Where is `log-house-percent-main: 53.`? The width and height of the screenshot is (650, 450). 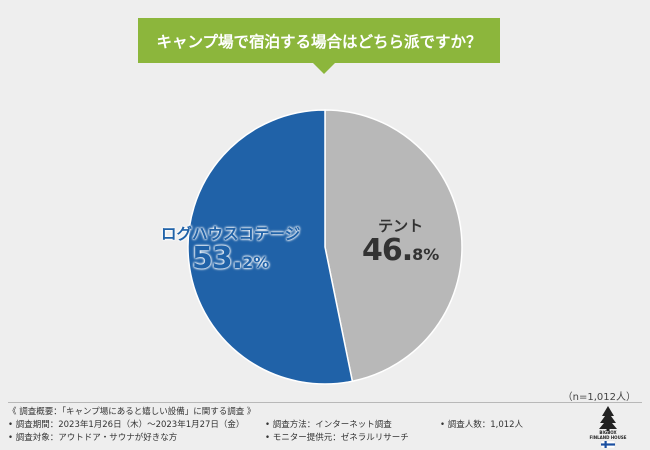 log-house-percent-main: 53. is located at coordinates (217, 258).